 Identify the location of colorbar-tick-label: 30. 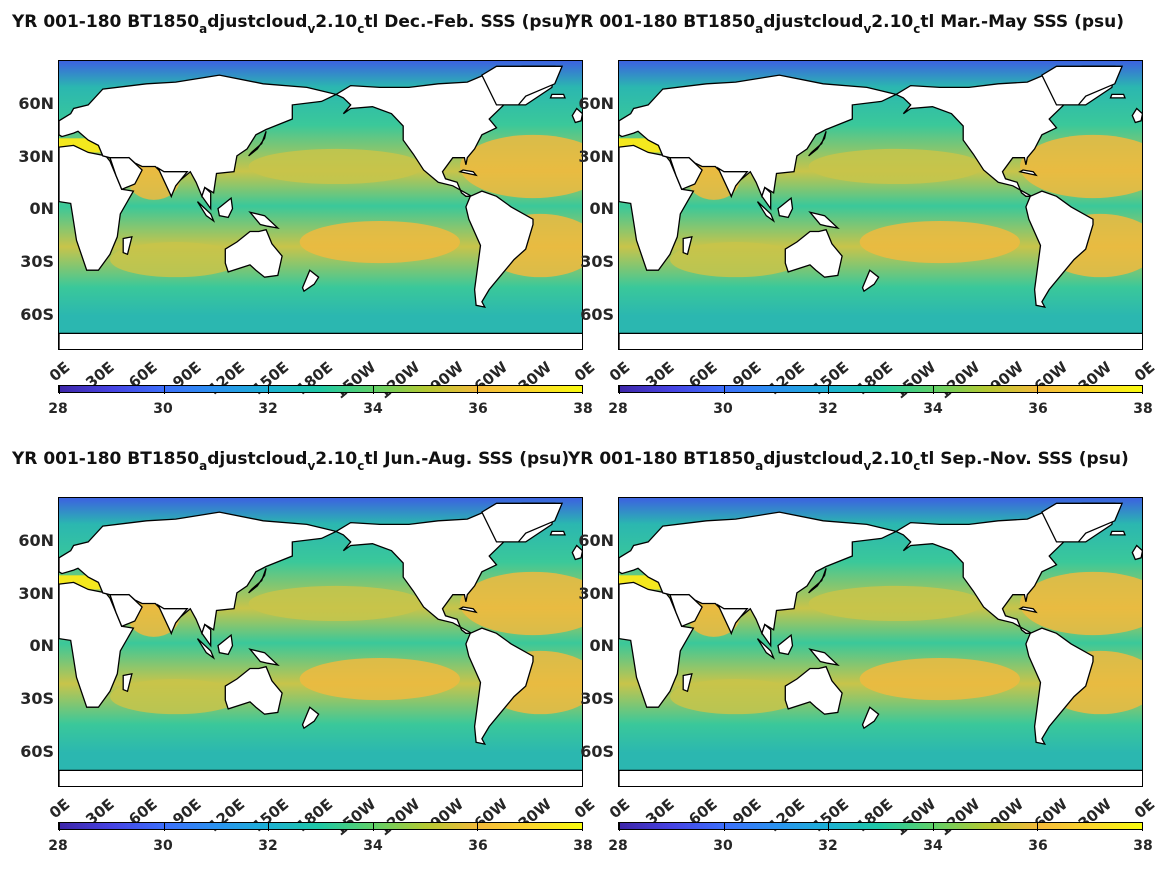
(163, 409).